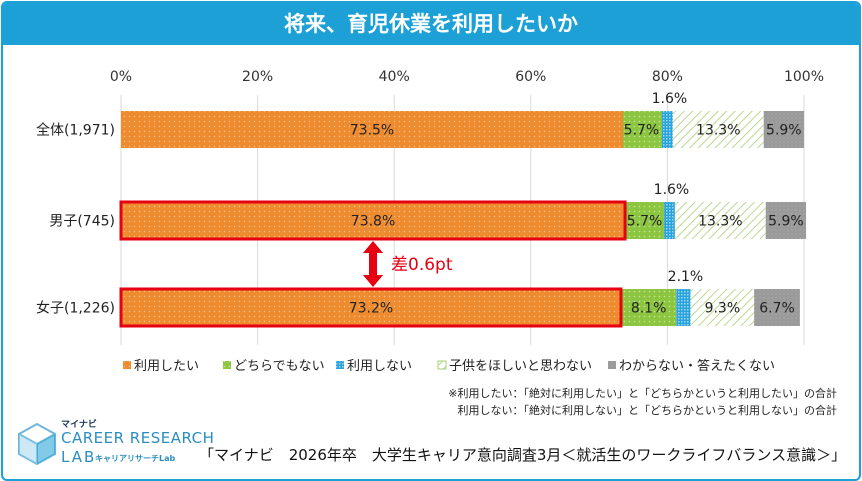 The width and height of the screenshot is (862, 481). Describe the element at coordinates (431, 24) in the screenshot. I see `chart-title: 将来、育児休業を利用したいか` at that location.